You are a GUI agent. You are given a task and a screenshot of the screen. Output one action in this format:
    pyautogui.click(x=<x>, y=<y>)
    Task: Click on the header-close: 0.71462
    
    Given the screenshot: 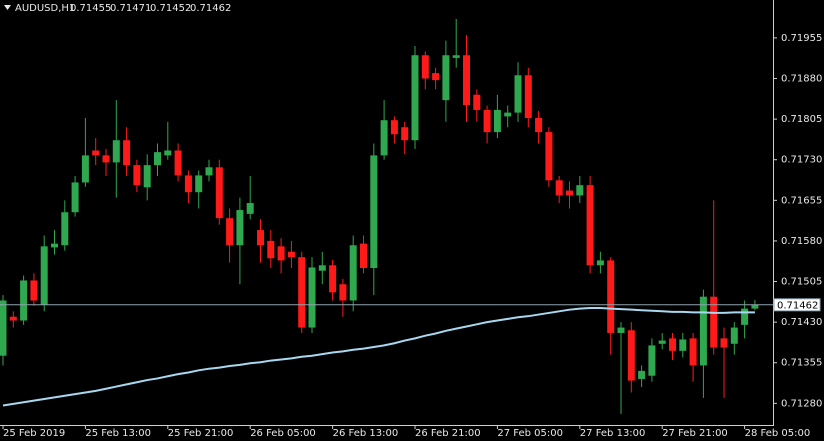 What is the action you would take?
    pyautogui.click(x=210, y=8)
    